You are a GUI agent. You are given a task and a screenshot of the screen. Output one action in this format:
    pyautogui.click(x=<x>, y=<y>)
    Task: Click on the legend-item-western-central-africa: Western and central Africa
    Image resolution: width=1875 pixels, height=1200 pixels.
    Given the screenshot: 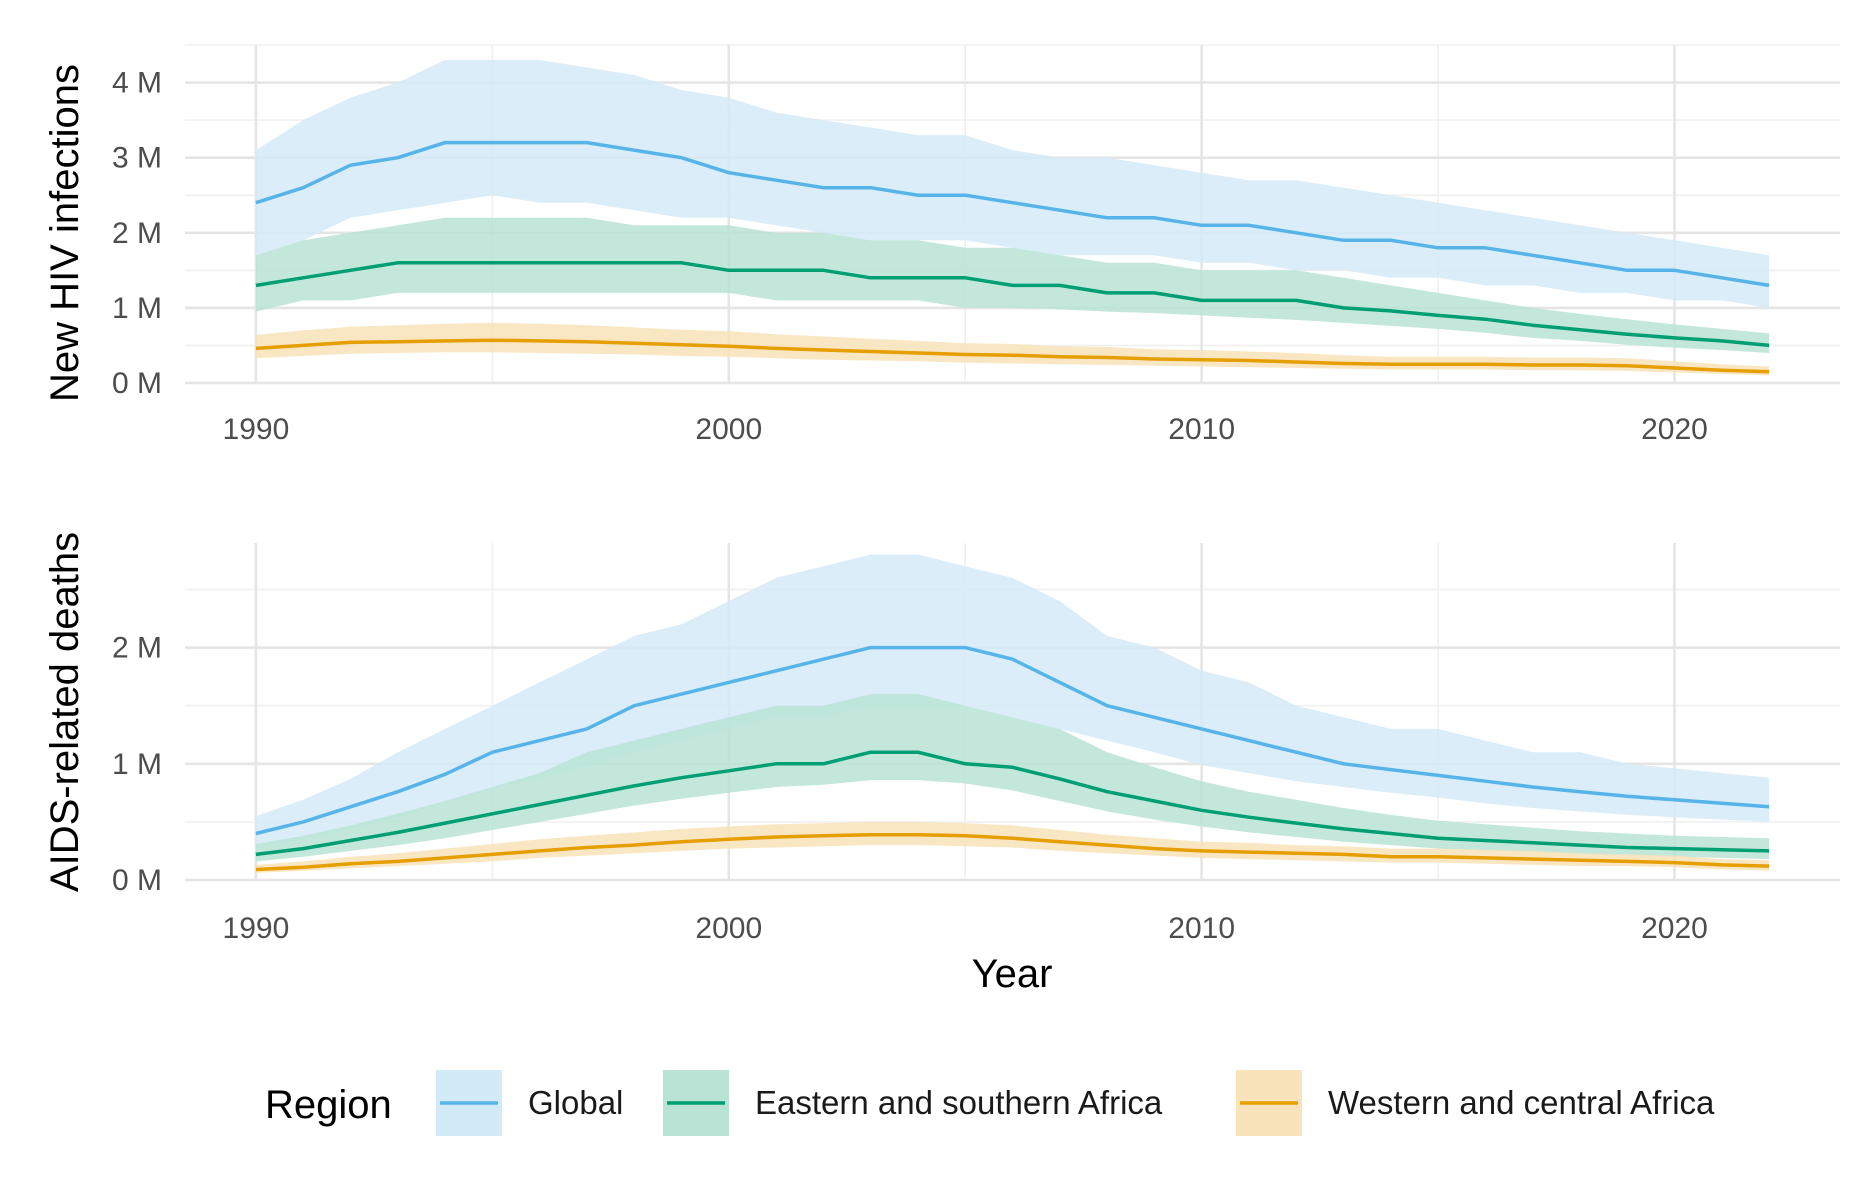 What is the action you would take?
    pyautogui.click(x=1475, y=1103)
    